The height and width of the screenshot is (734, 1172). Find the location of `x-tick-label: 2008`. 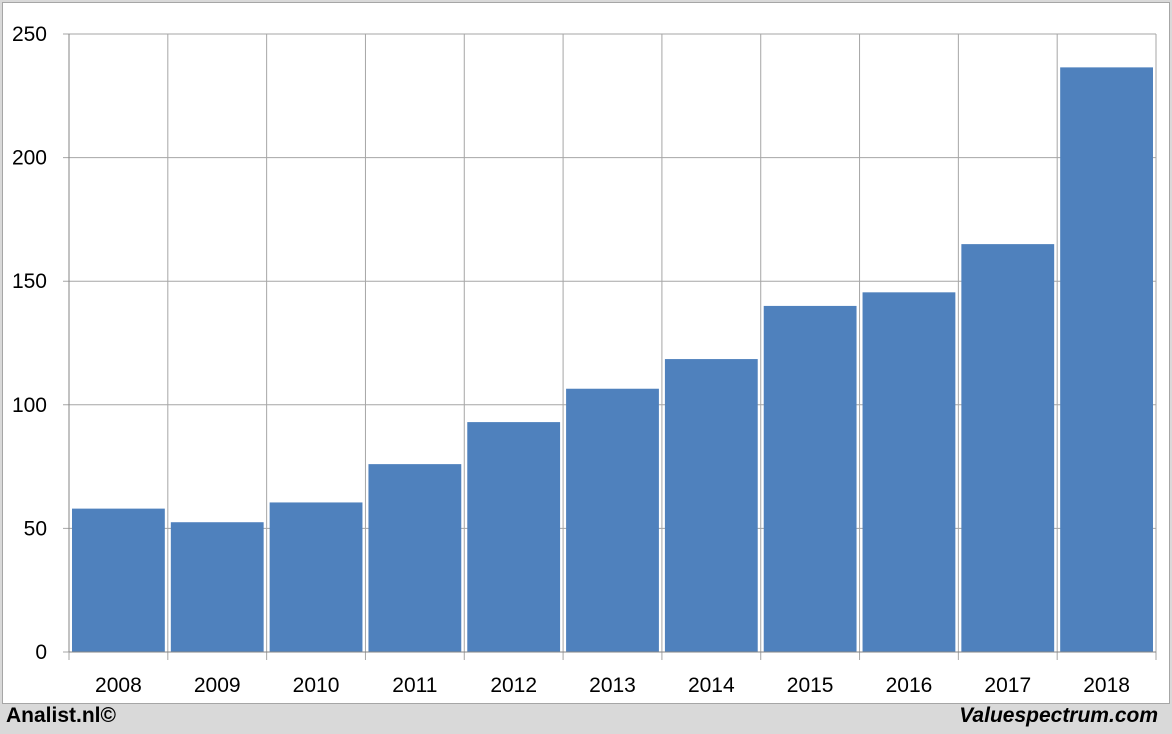

x-tick-label: 2008 is located at coordinates (118, 685).